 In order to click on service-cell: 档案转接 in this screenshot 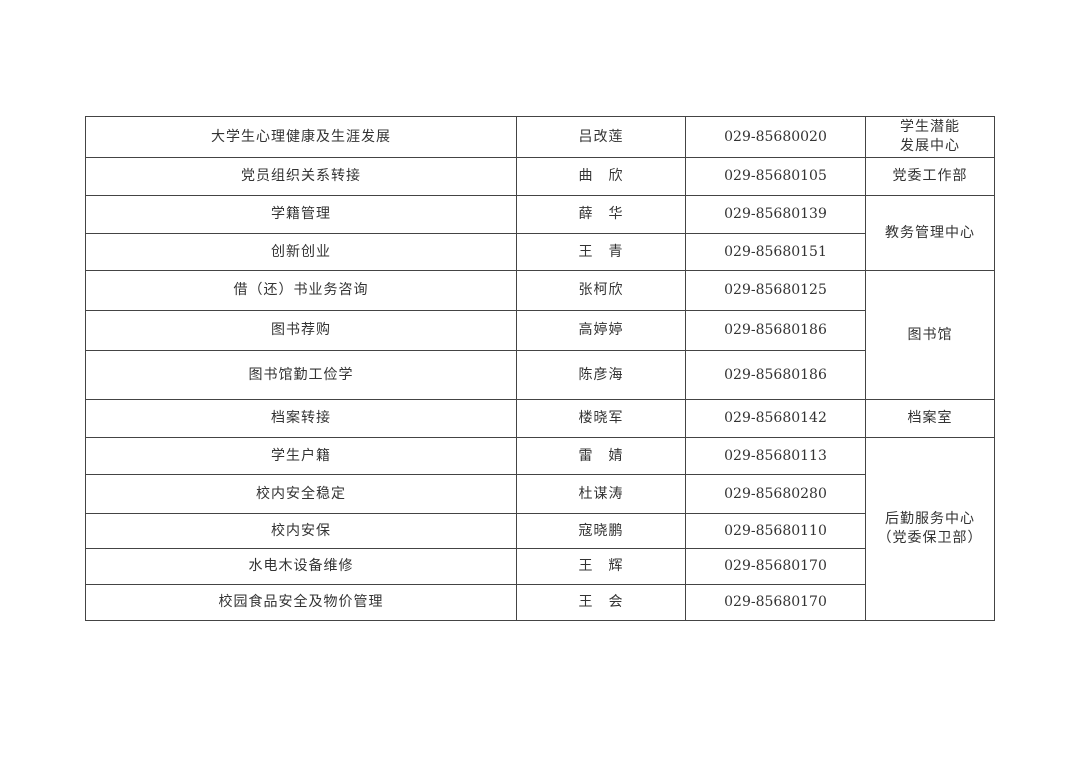, I will do `click(301, 418)`.